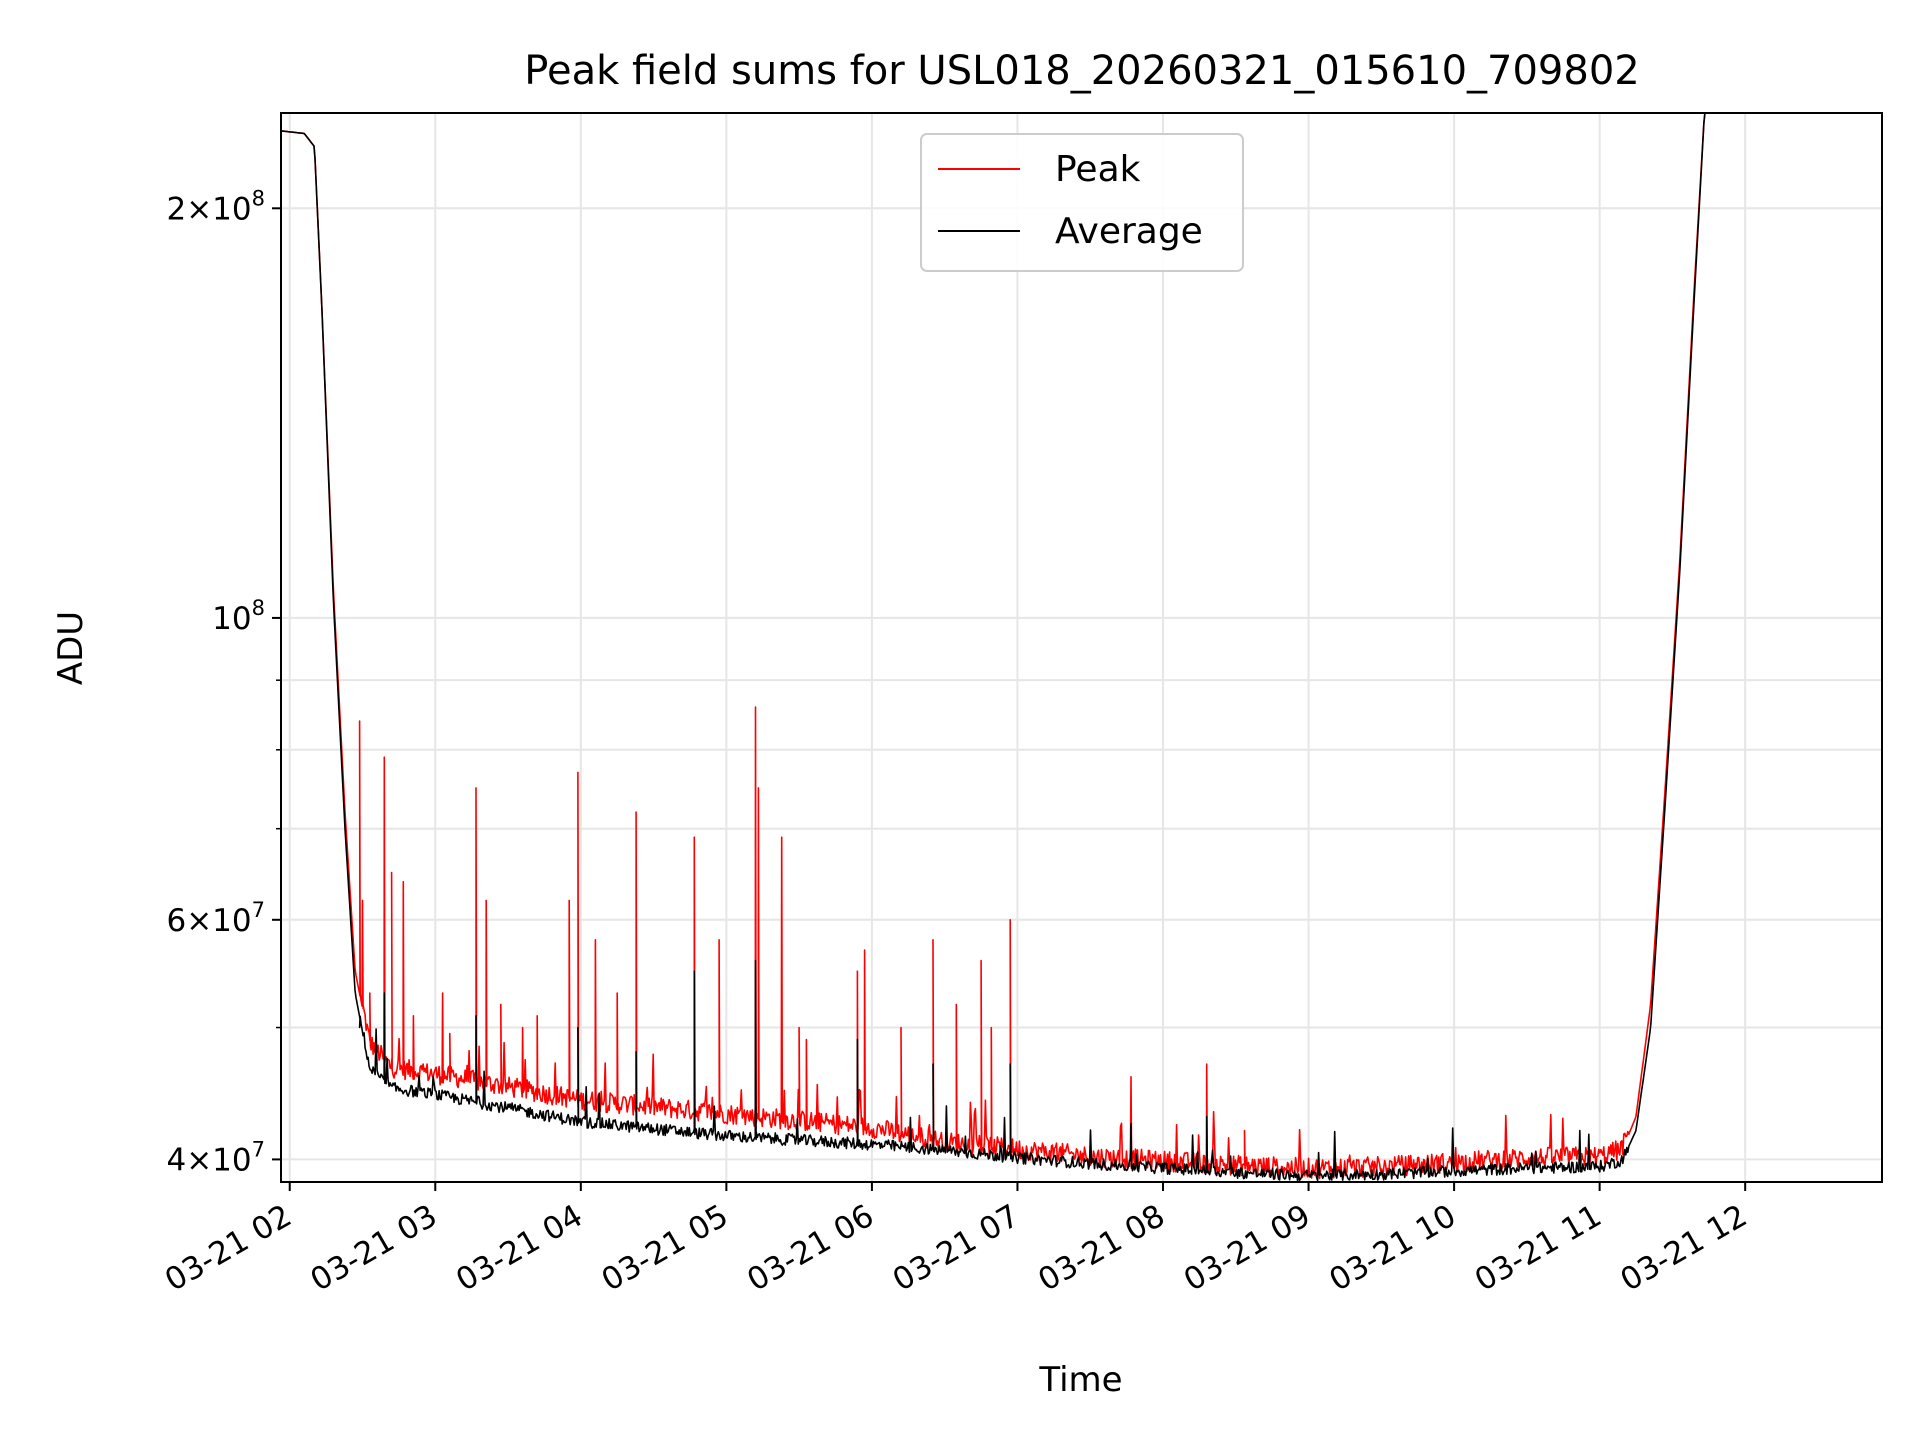 The image size is (1920, 1440). I want to click on legend-average-label: Average, so click(1129, 231).